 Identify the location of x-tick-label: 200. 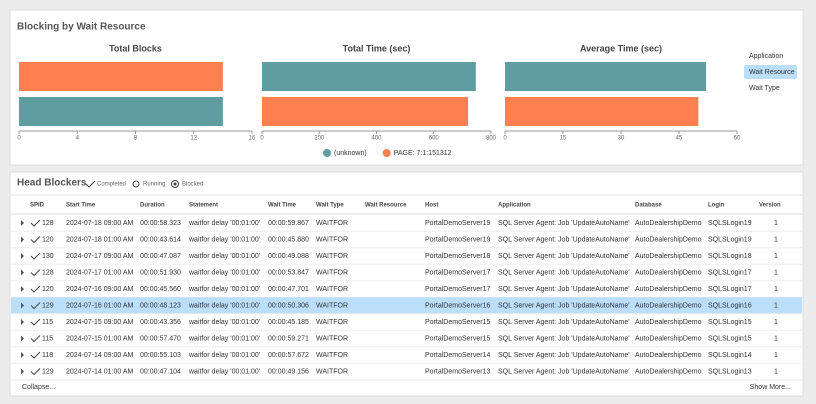
(319, 139).